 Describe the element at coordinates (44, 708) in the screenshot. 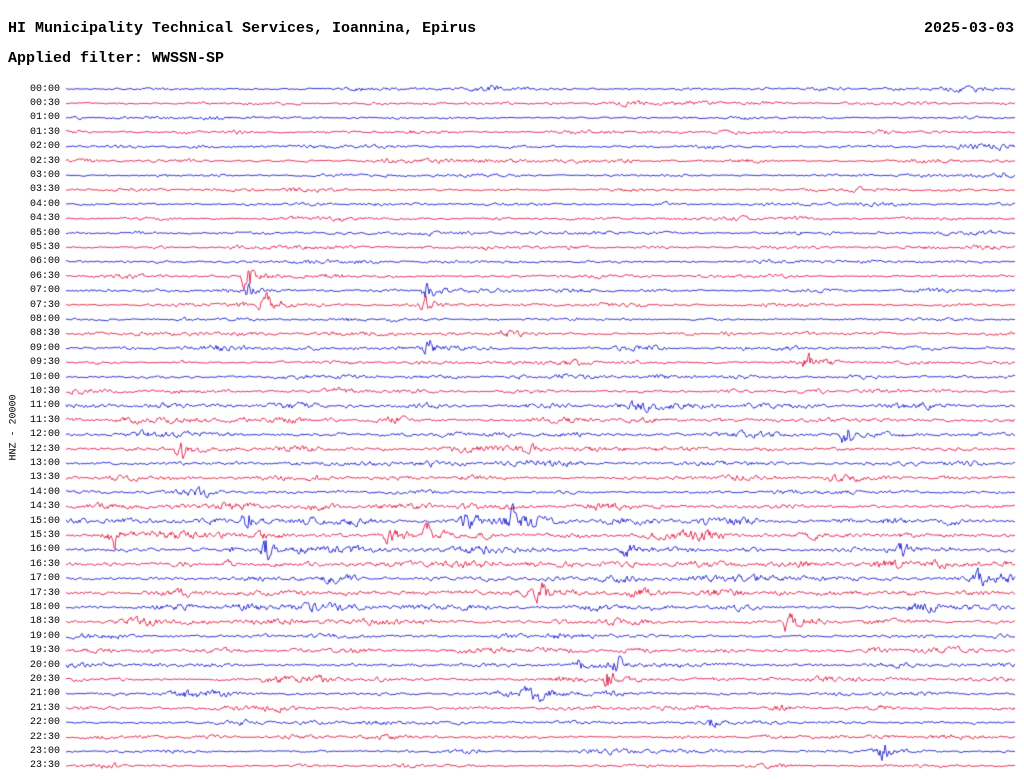

I see `time-label: 21:30` at that location.